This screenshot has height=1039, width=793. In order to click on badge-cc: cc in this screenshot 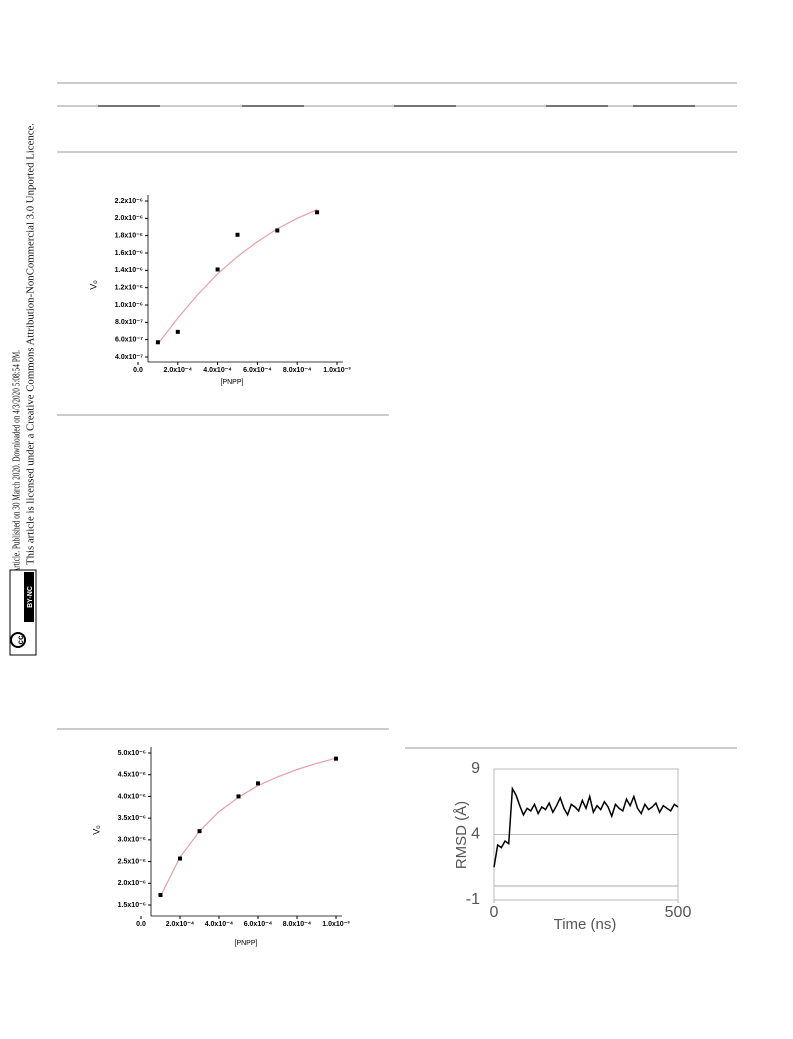, I will do `click(20, 639)`.